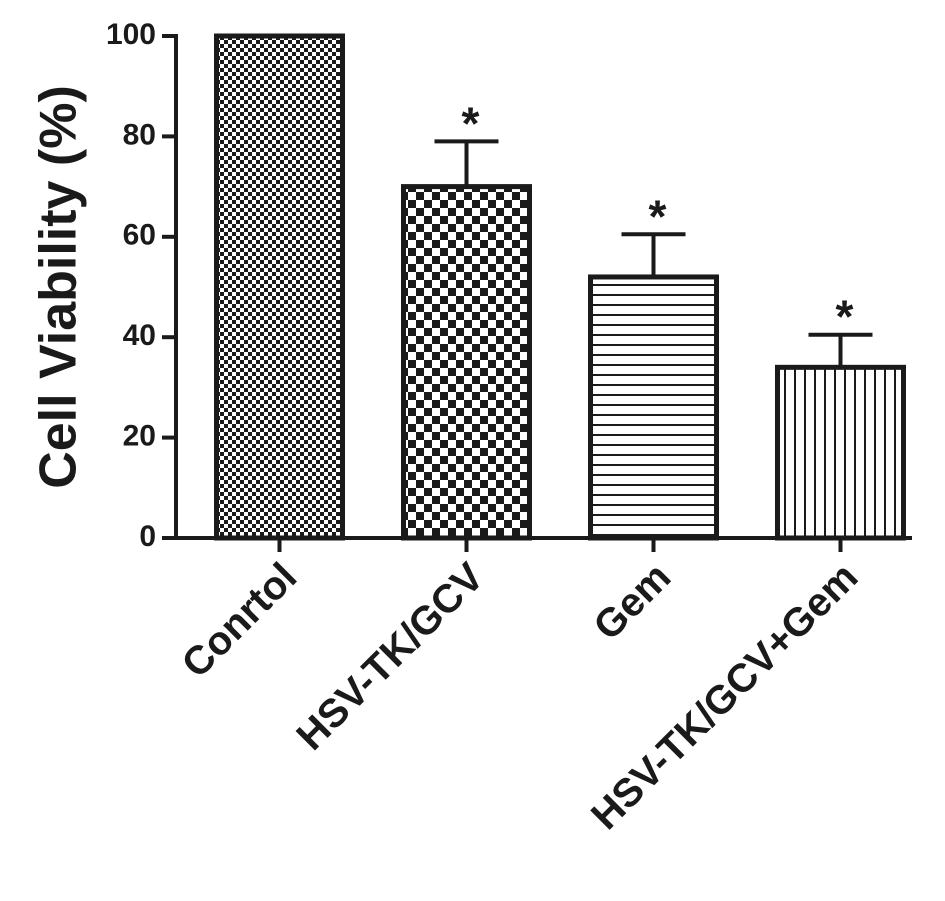 The width and height of the screenshot is (945, 901). I want to click on y-axis-title: Cell Viability (%), so click(59, 287).